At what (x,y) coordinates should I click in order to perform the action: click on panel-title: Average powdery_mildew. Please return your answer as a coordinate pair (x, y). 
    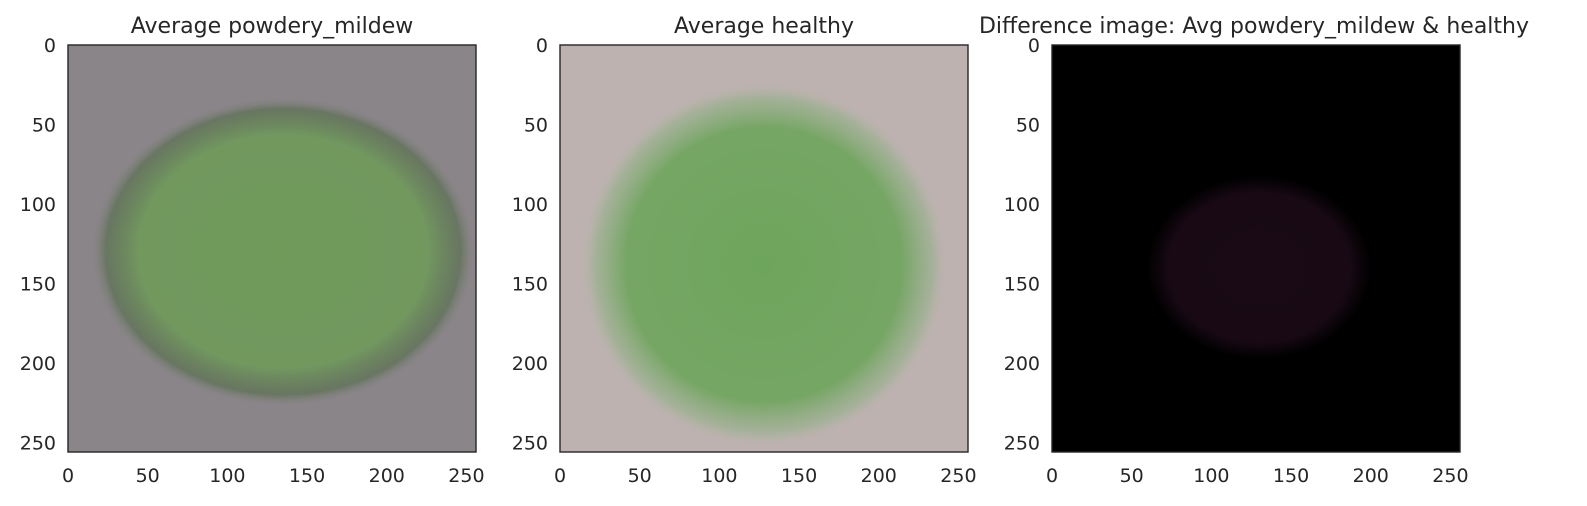
    Looking at the image, I should click on (272, 26).